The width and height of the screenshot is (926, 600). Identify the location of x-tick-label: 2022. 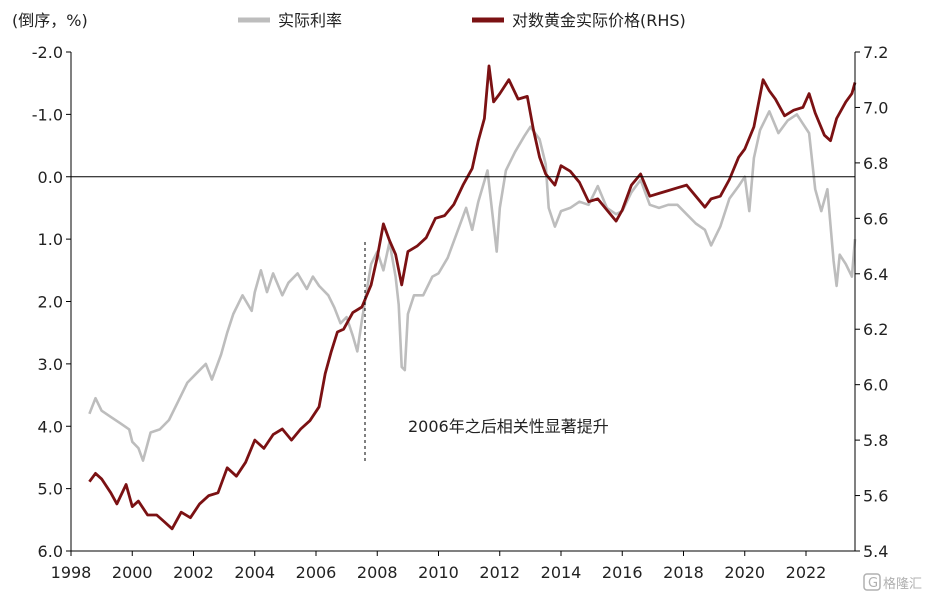
(806, 572).